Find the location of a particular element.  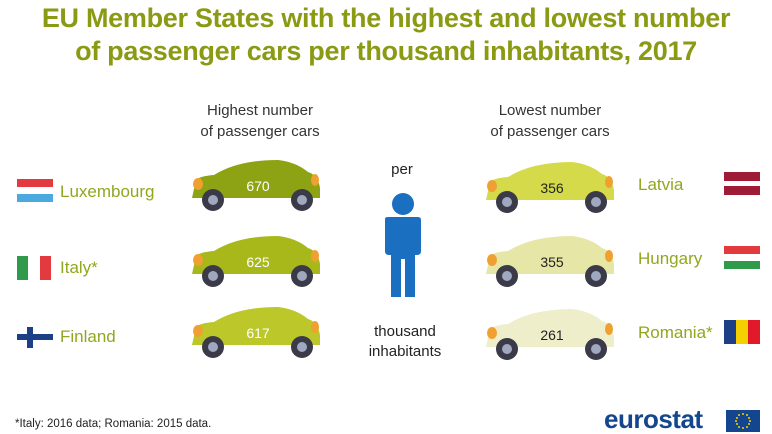

car-hungary: 355 is located at coordinates (550, 261).